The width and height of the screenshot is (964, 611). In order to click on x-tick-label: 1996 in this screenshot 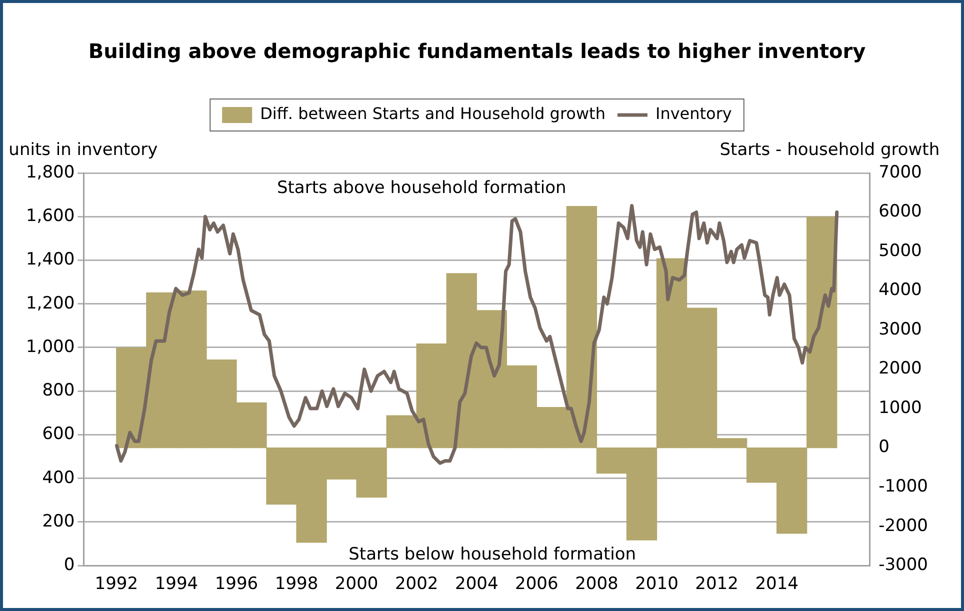, I will do `click(236, 584)`.